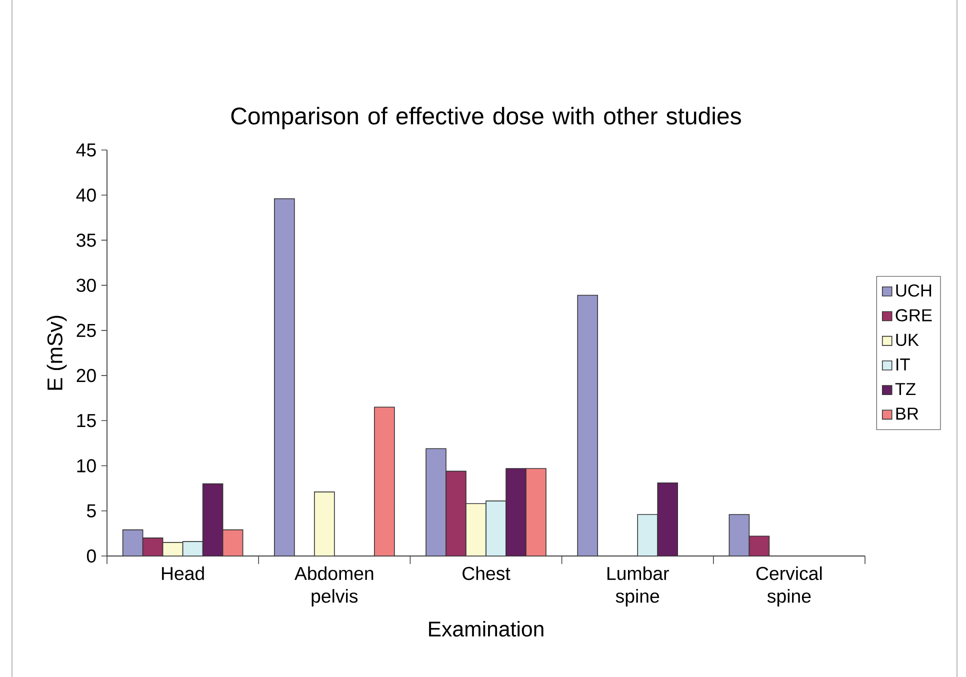 This screenshot has height=677, width=966. What do you see at coordinates (91, 556) in the screenshot?
I see `y-tick-label: 0` at bounding box center [91, 556].